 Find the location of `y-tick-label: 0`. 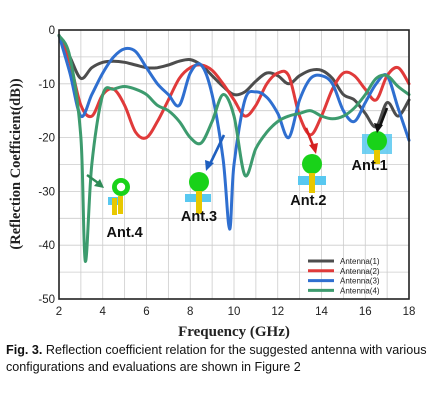

y-tick-label: 0 is located at coordinates (52, 31).